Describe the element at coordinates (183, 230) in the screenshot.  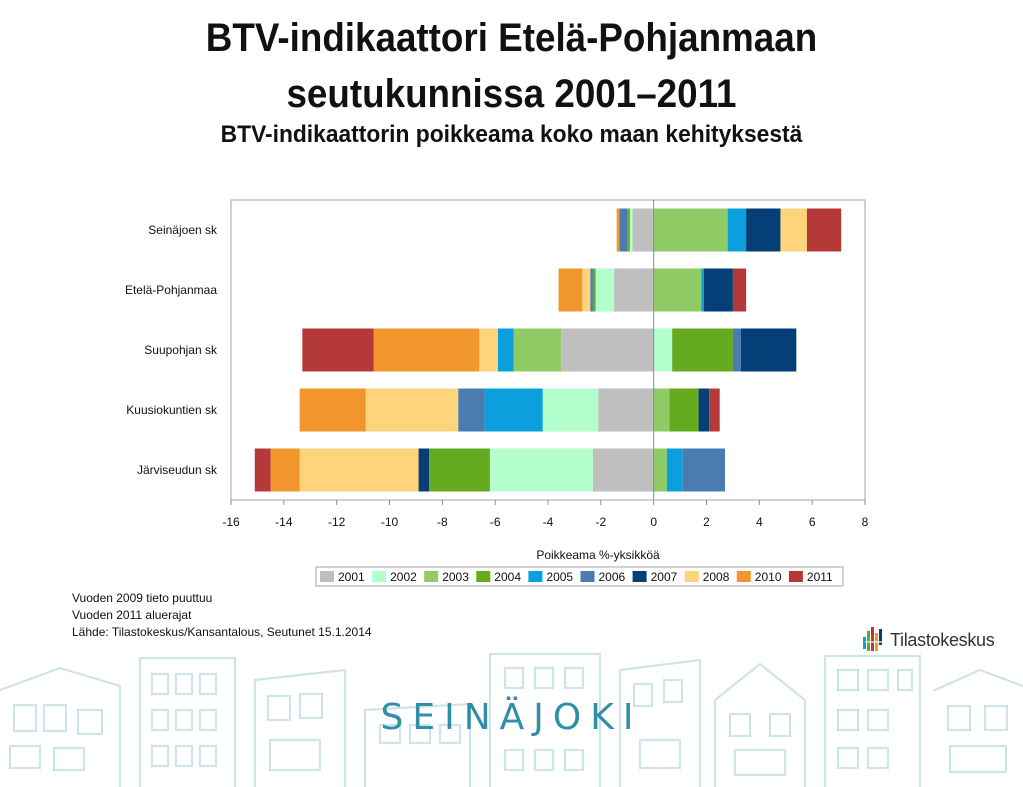
I see `category-label: Seinäjoen sk` at that location.